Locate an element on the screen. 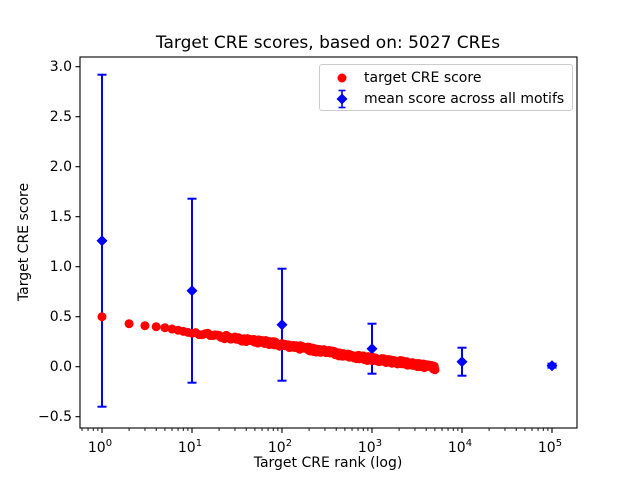 The image size is (640, 480). legend-label: mean score across all motifs is located at coordinates (464, 98).